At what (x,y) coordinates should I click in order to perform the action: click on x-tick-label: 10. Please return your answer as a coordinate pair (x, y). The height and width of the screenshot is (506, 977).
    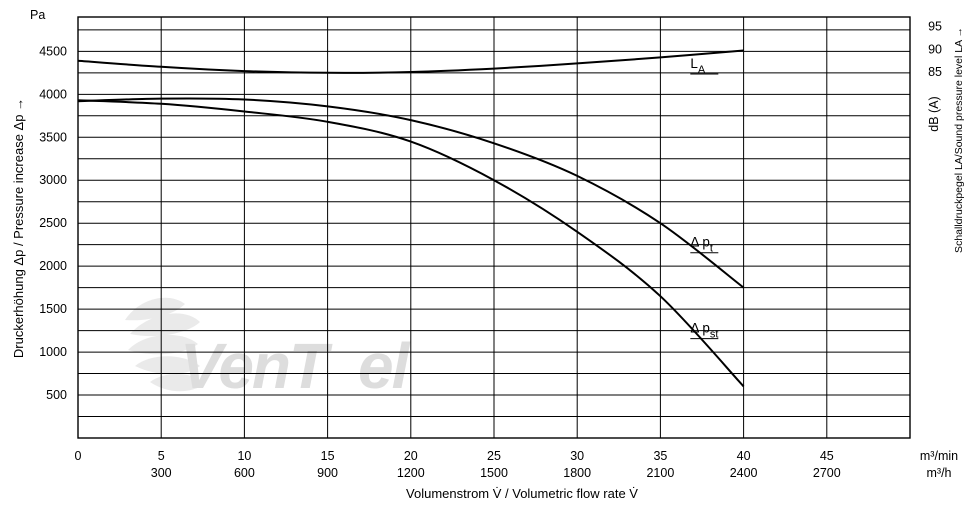
    Looking at the image, I should click on (244, 456).